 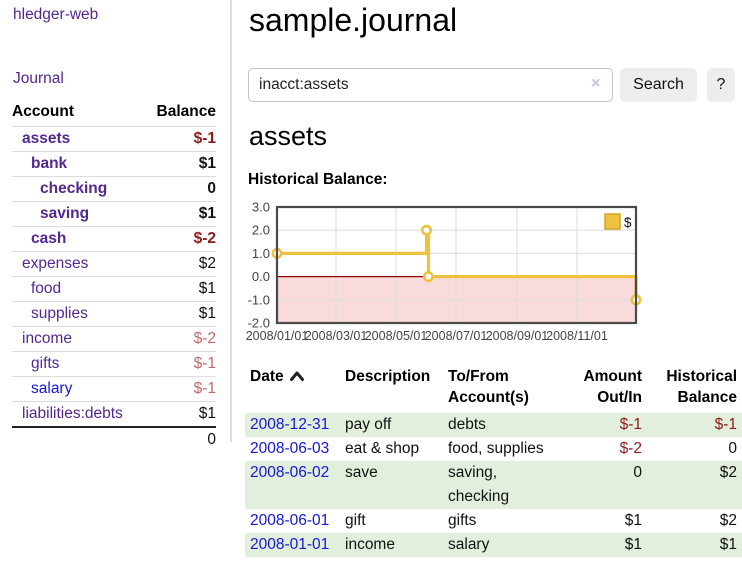 What do you see at coordinates (180, 189) in the screenshot?
I see `account-balance: 0` at bounding box center [180, 189].